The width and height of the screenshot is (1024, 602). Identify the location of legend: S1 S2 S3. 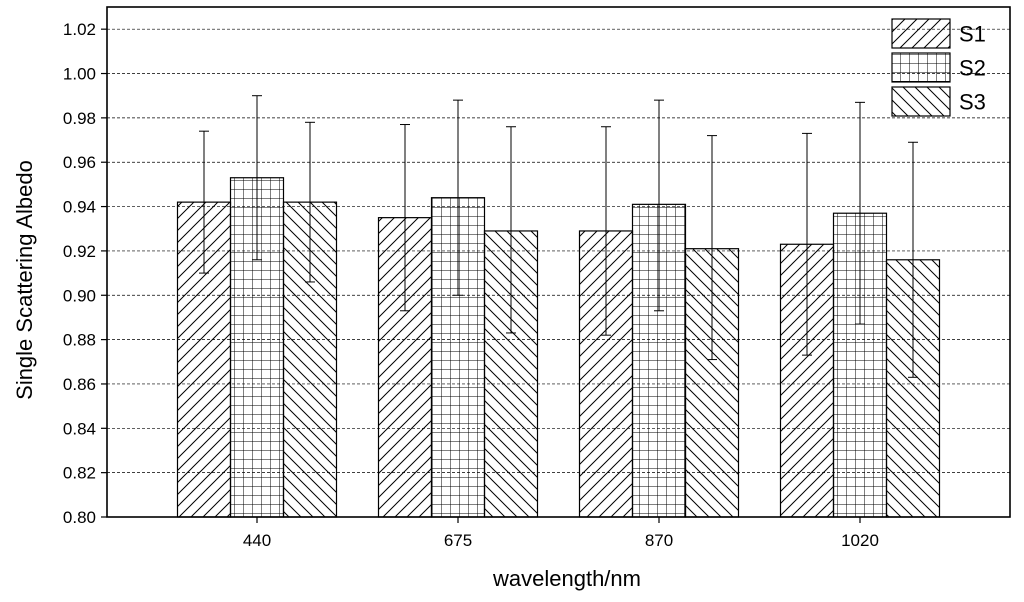
(938, 67).